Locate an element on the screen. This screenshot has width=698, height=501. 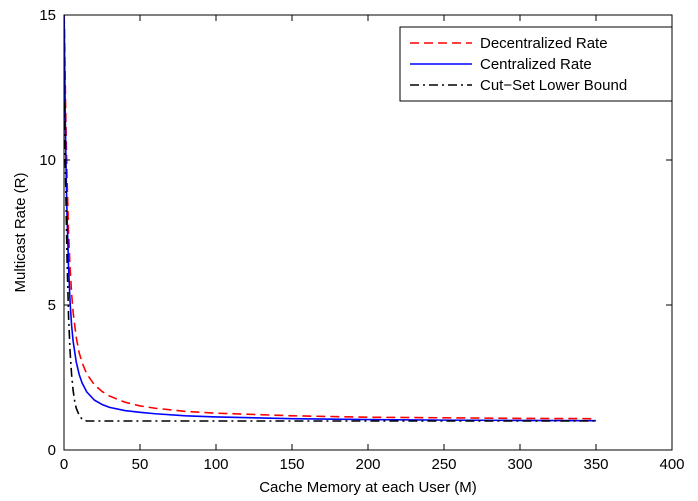
y-tick-label: 5 is located at coordinates (52, 305).